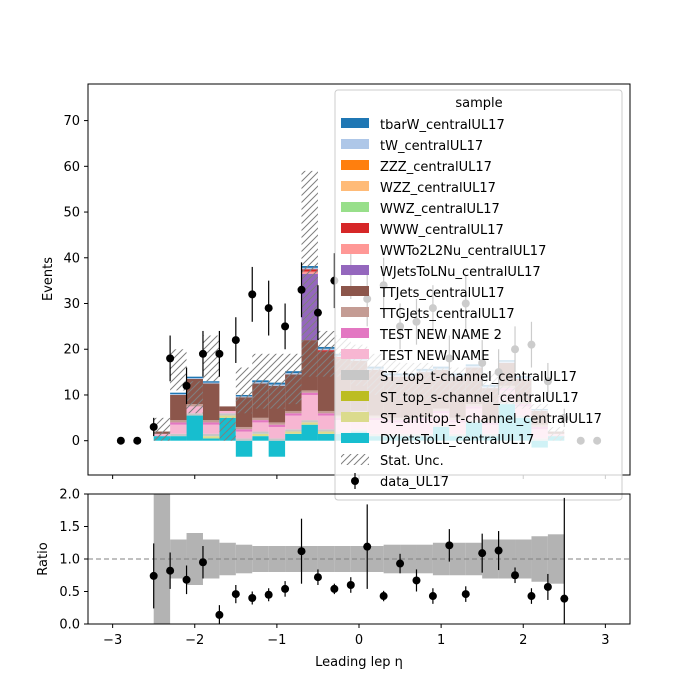 This screenshot has height=700, width=700. What do you see at coordinates (414, 482) in the screenshot?
I see `legend-label: data_UL17` at bounding box center [414, 482].